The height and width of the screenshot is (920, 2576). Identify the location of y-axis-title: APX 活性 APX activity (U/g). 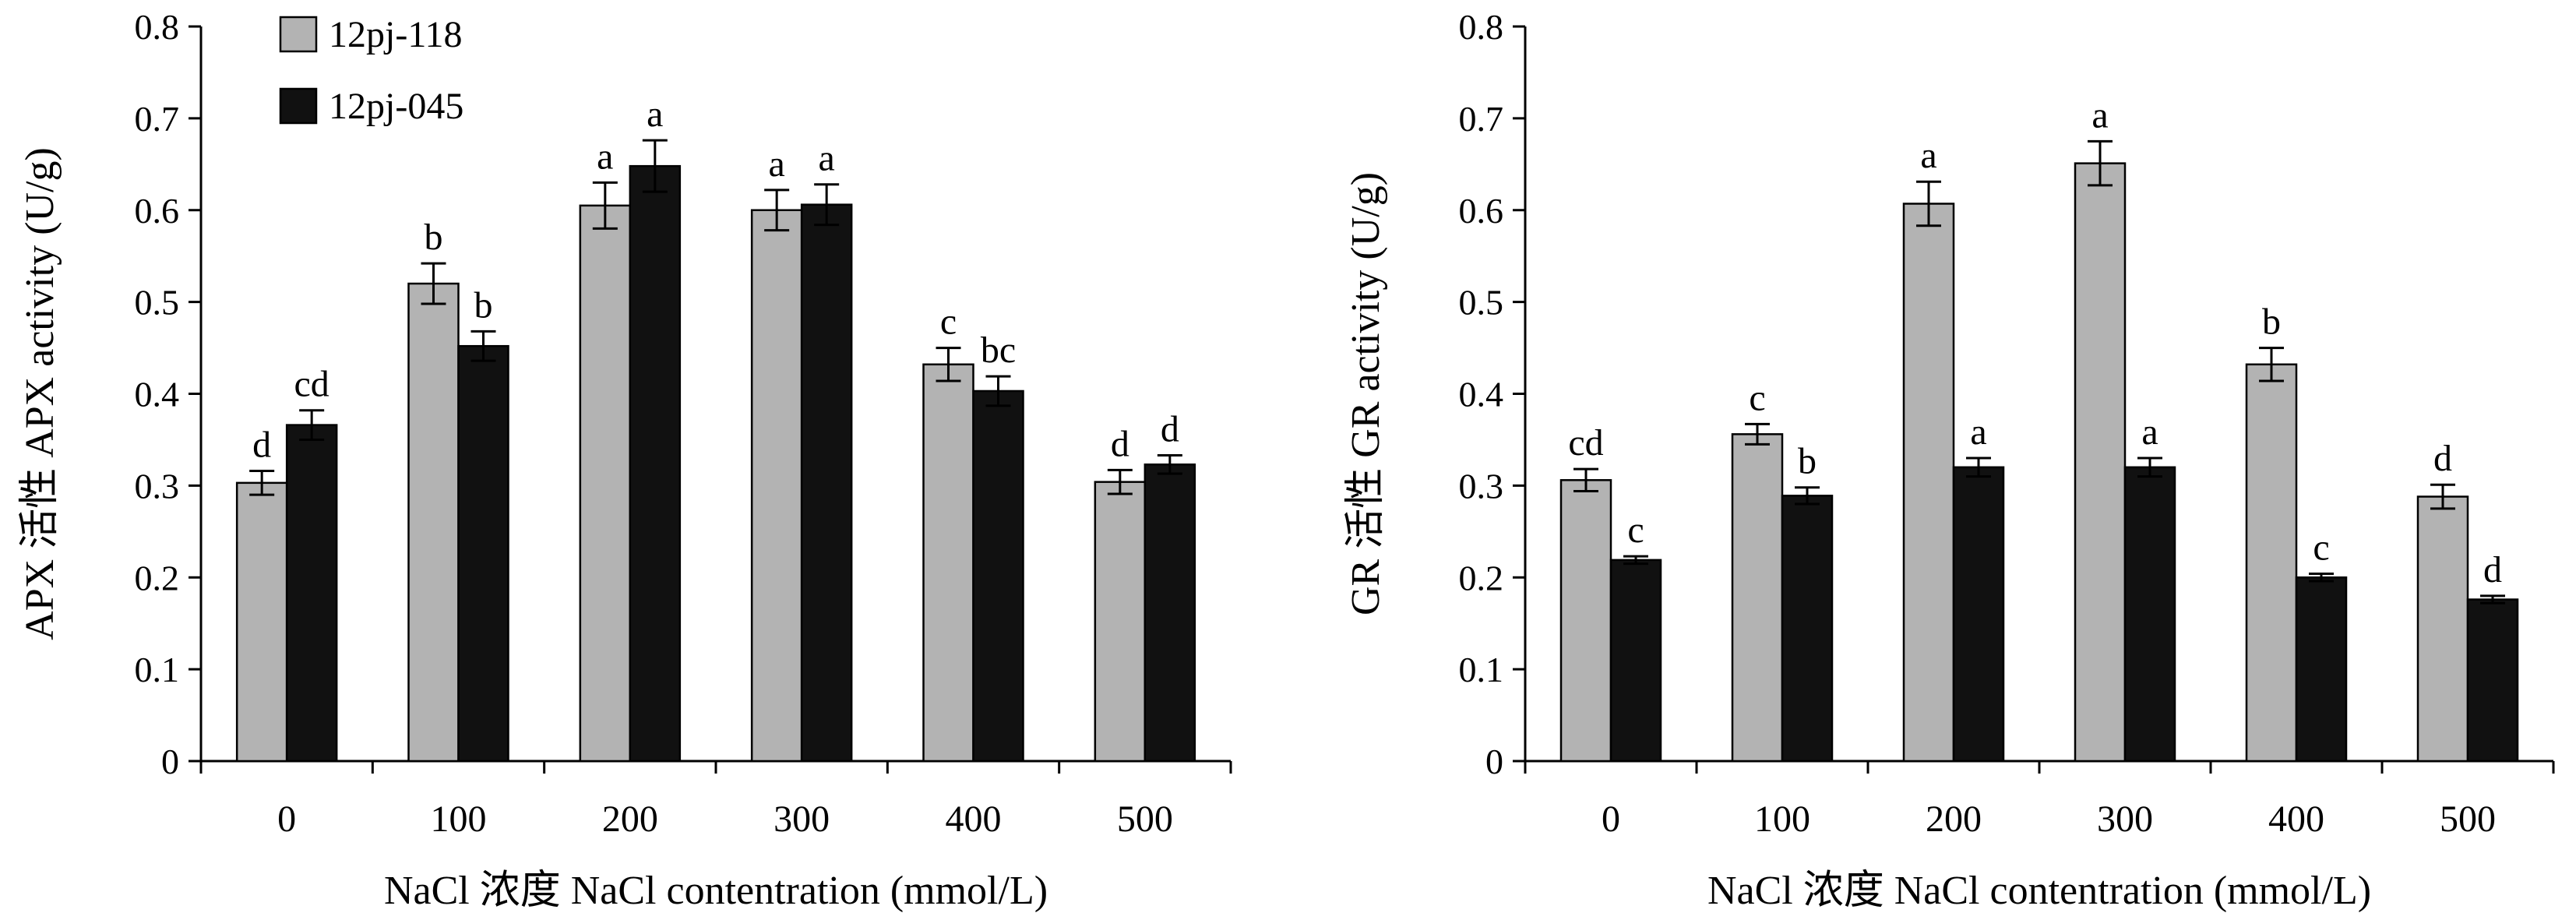
(40, 393).